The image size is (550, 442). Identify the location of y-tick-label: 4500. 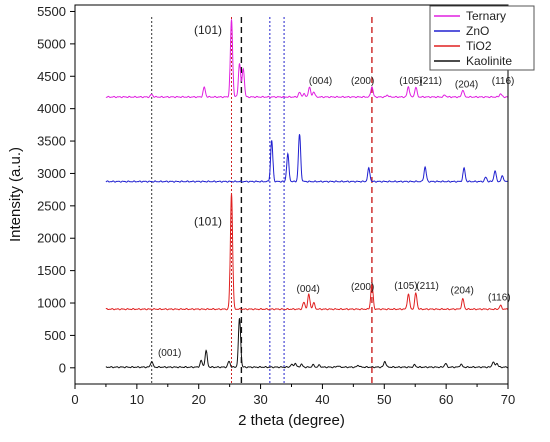
(51, 76).